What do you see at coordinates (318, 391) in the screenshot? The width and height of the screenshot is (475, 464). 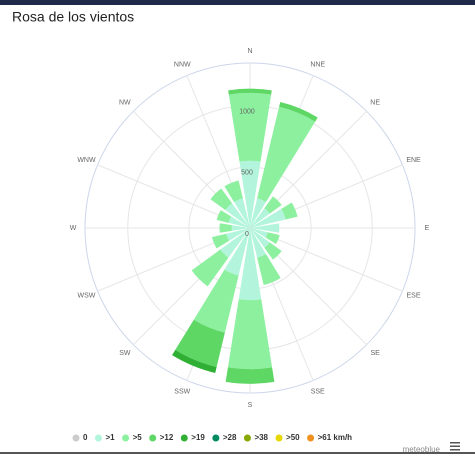 I see `direction-label: SSE` at bounding box center [318, 391].